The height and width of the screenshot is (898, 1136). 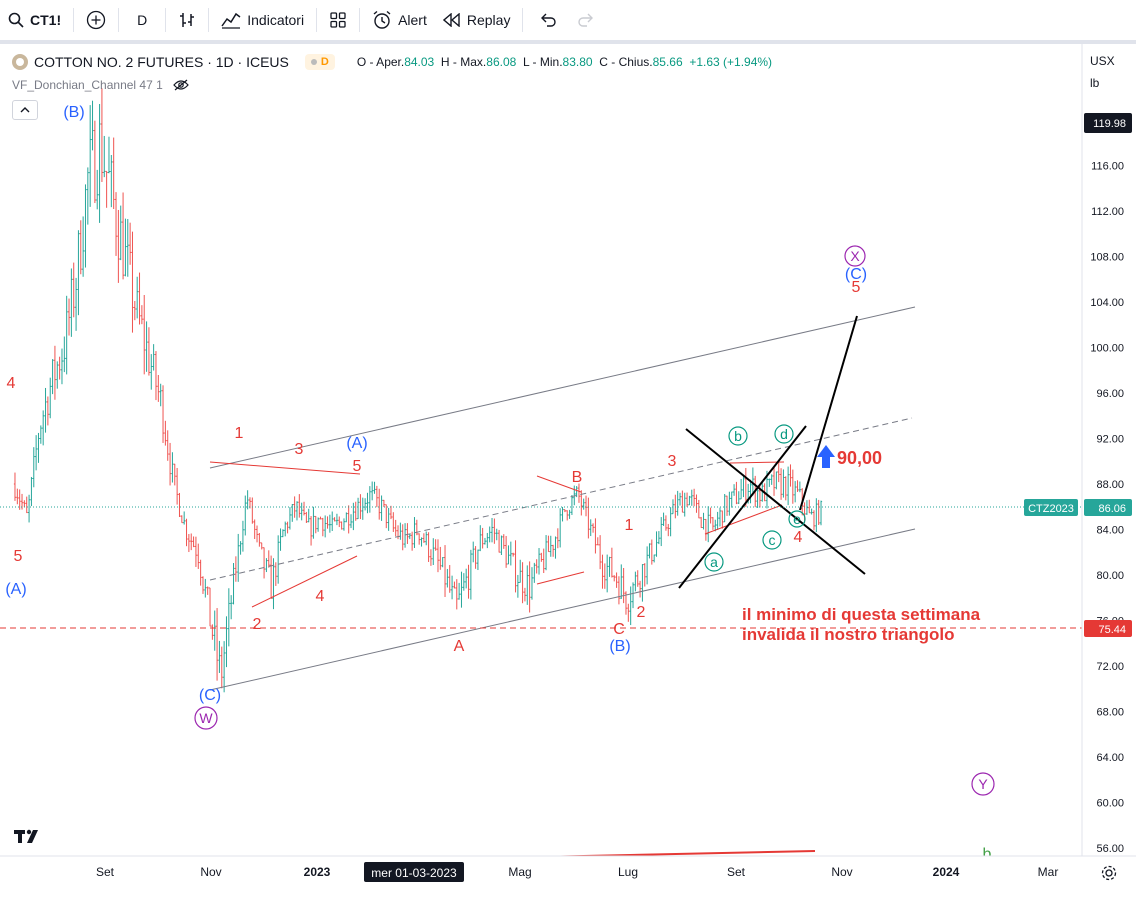 I want to click on price-axis-selectors: USX lb, so click(x=1108, y=72).